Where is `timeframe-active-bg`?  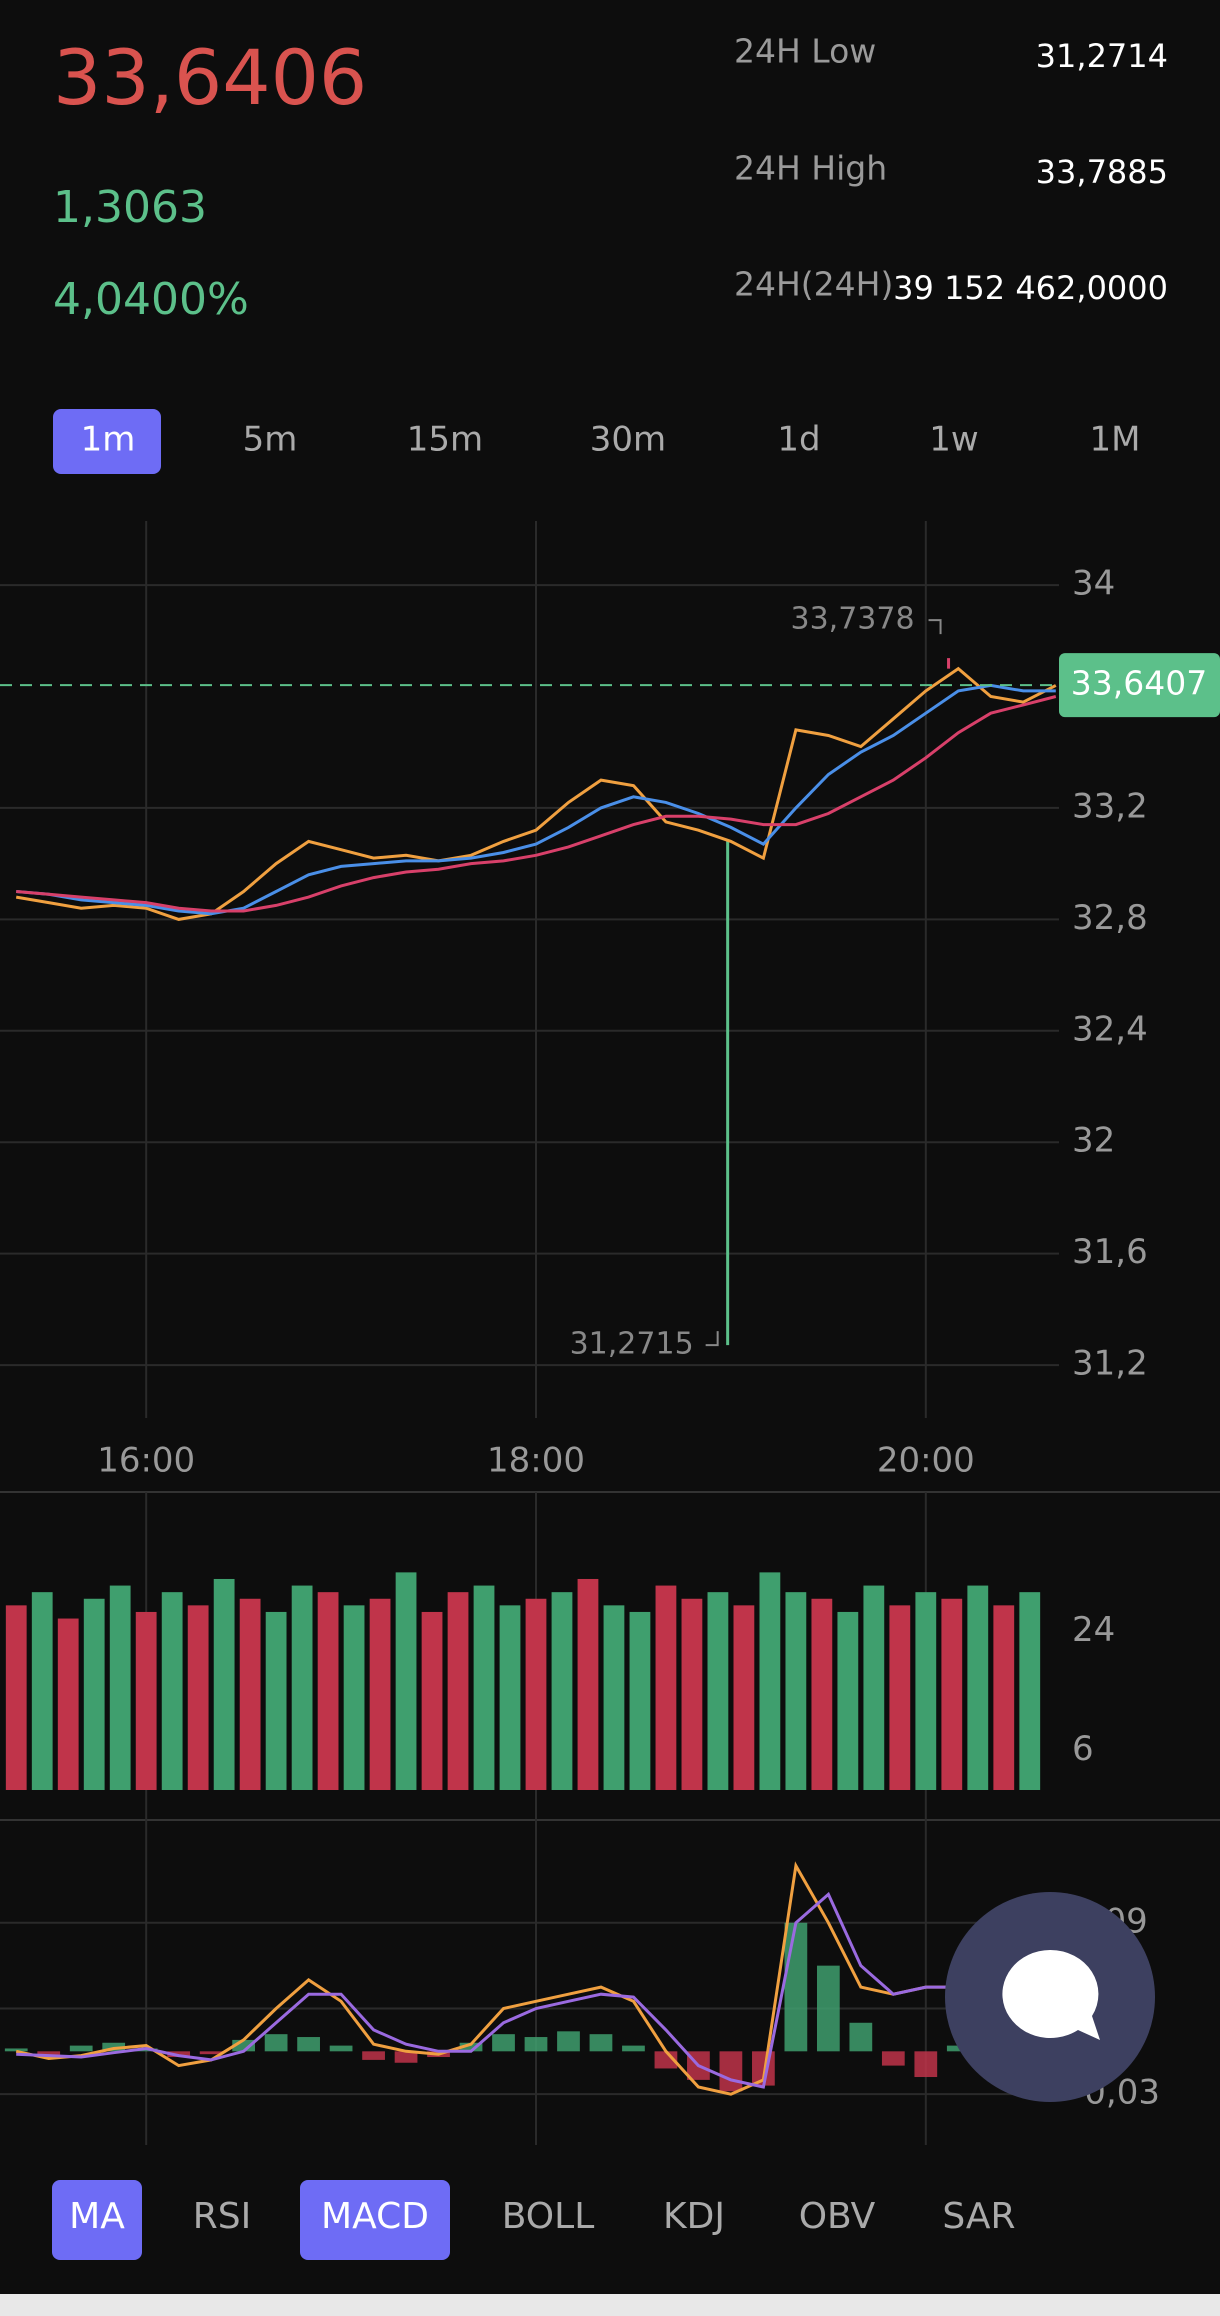 timeframe-active-bg is located at coordinates (107, 441).